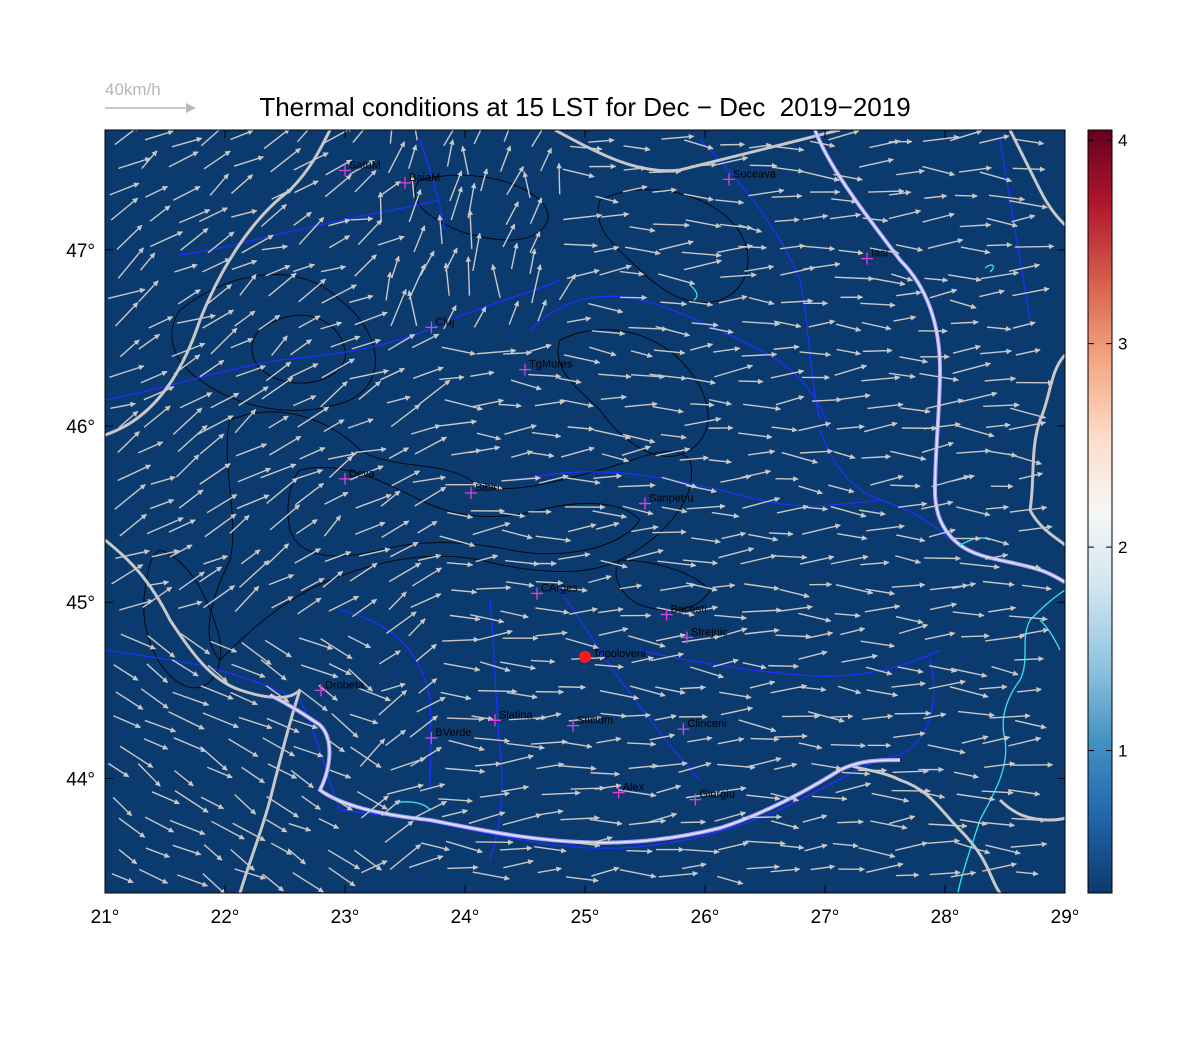  Describe the element at coordinates (431, 737) in the screenshot. I see `city-marker` at that location.